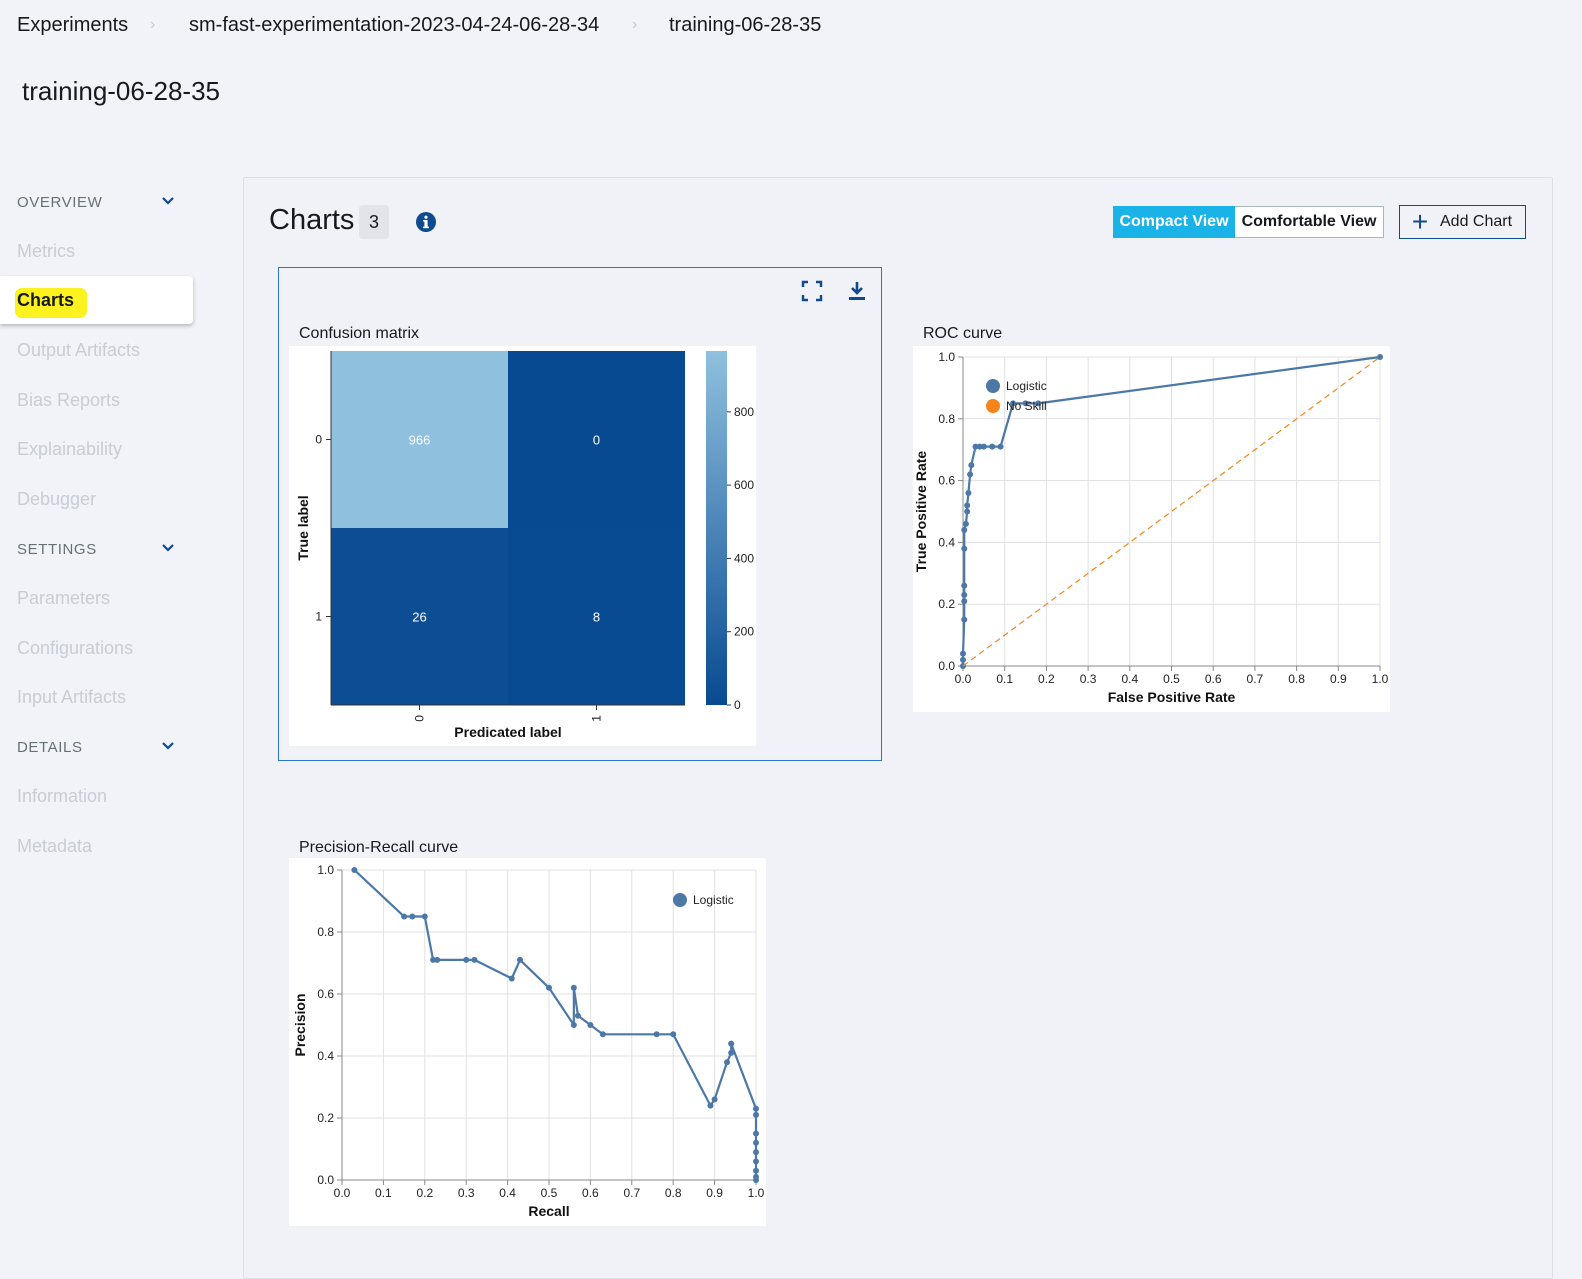 The width and height of the screenshot is (1582, 1279). I want to click on sidebar-item-metadata: Metadata, so click(55, 846).